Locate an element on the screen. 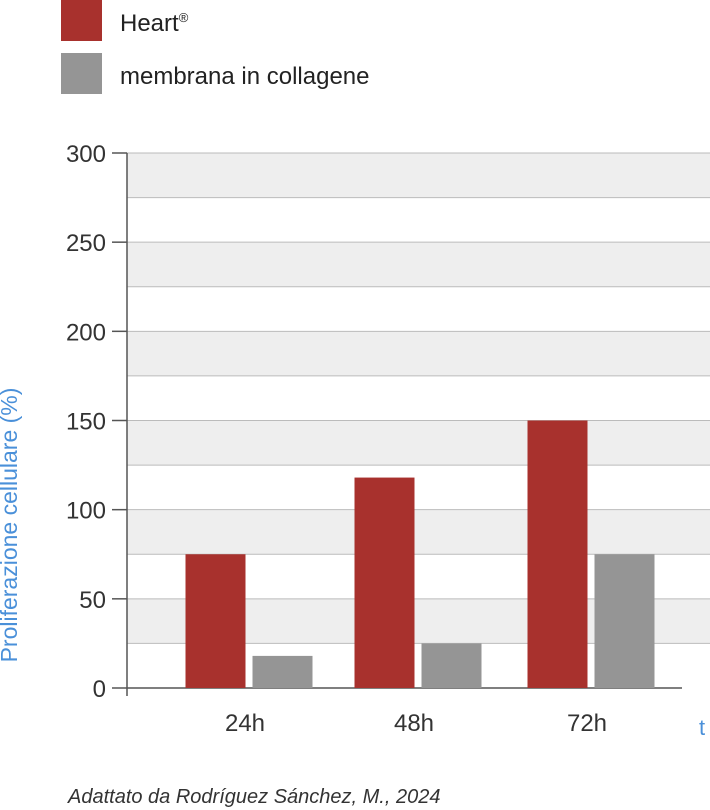  source-citation: Adattato da Rodríguez Sánchez, M., 2024 is located at coordinates (254, 797).